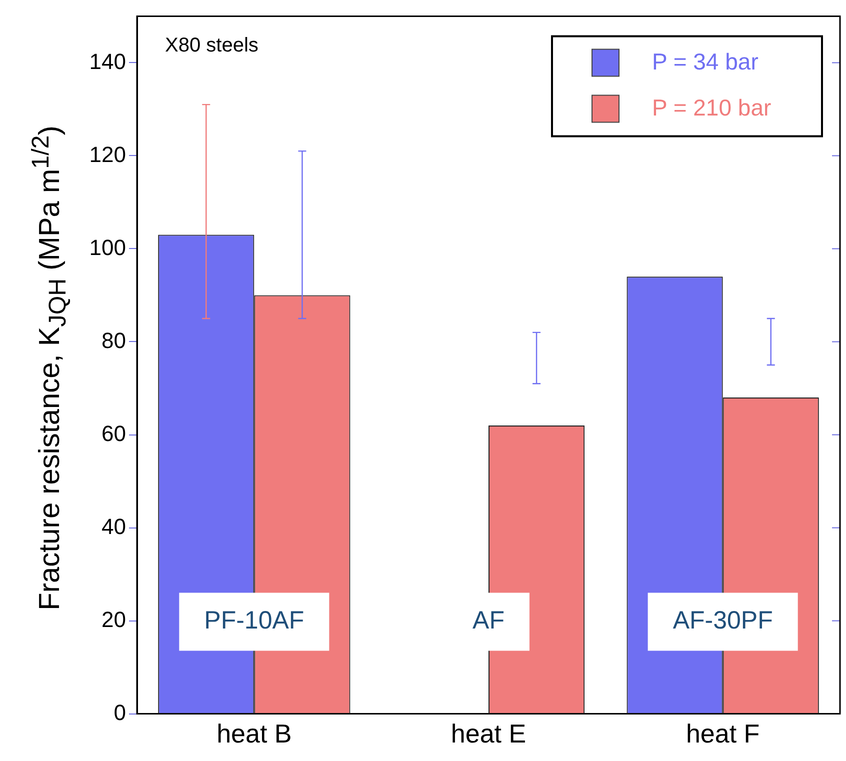  I want to click on annotation: PF-10AF, so click(254, 620).